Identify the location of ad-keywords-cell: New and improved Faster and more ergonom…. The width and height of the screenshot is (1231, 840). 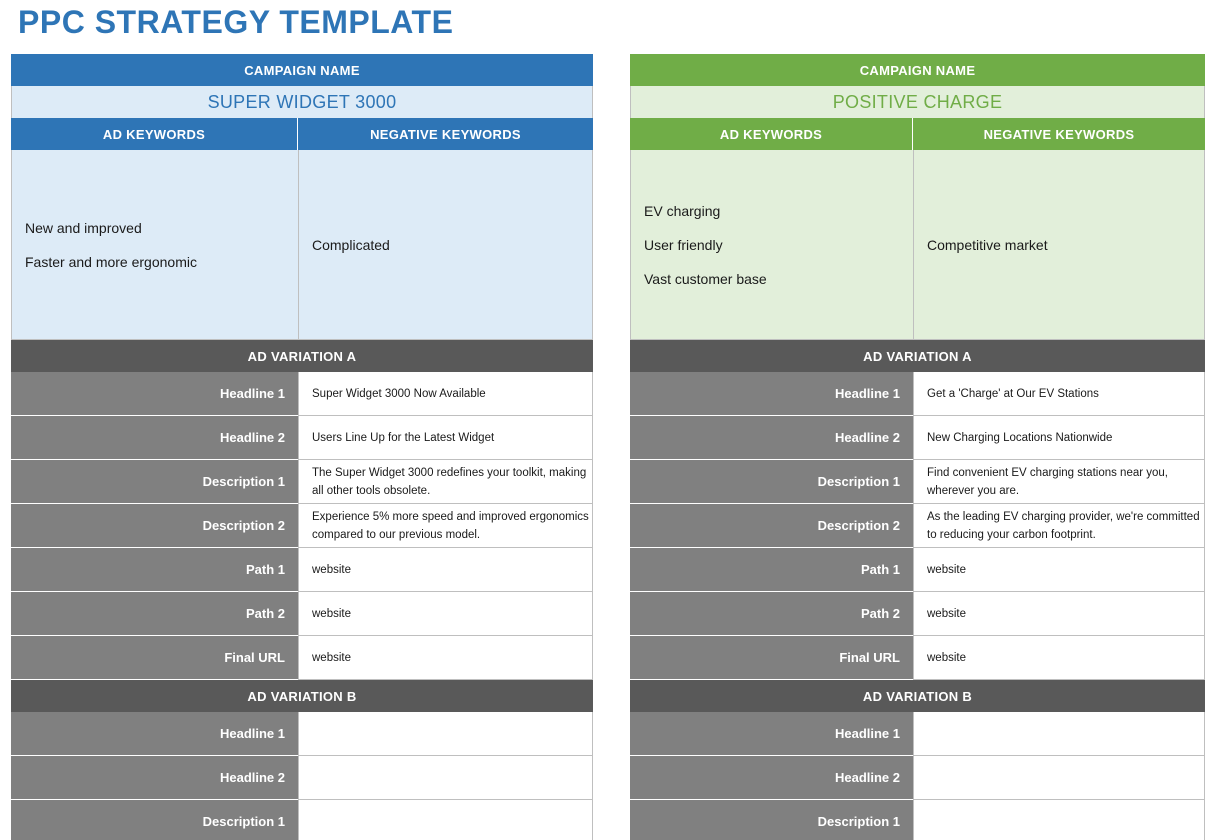
(154, 245).